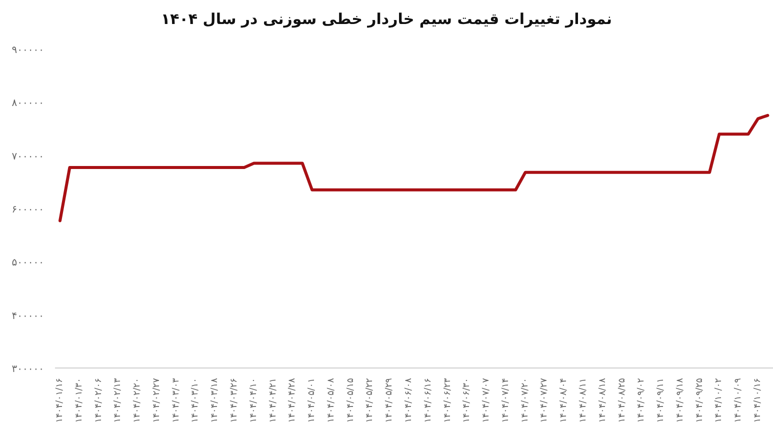  What do you see at coordinates (603, 400) in the screenshot?
I see `x-tick-label: ۱۴۰۴/۰۸/۱۸` at bounding box center [603, 400].